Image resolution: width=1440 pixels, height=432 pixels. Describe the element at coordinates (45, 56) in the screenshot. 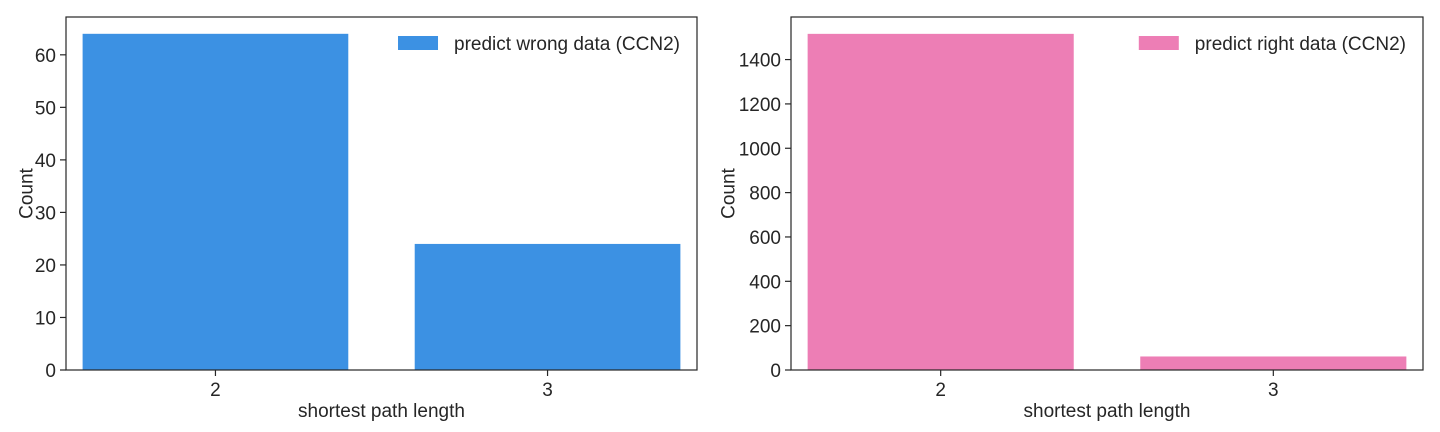

I see `y-tick-label: 60` at that location.